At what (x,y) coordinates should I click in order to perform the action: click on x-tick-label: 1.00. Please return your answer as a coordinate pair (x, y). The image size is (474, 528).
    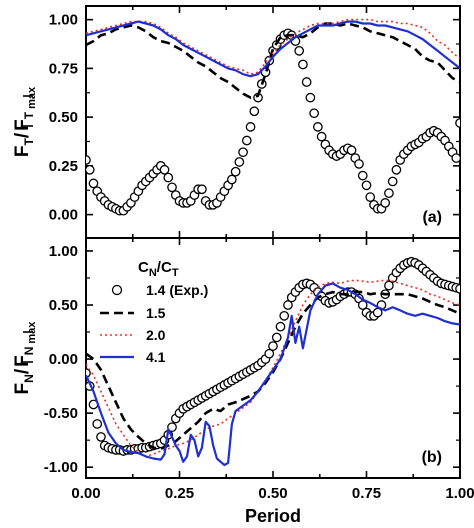
    Looking at the image, I should click on (459, 493).